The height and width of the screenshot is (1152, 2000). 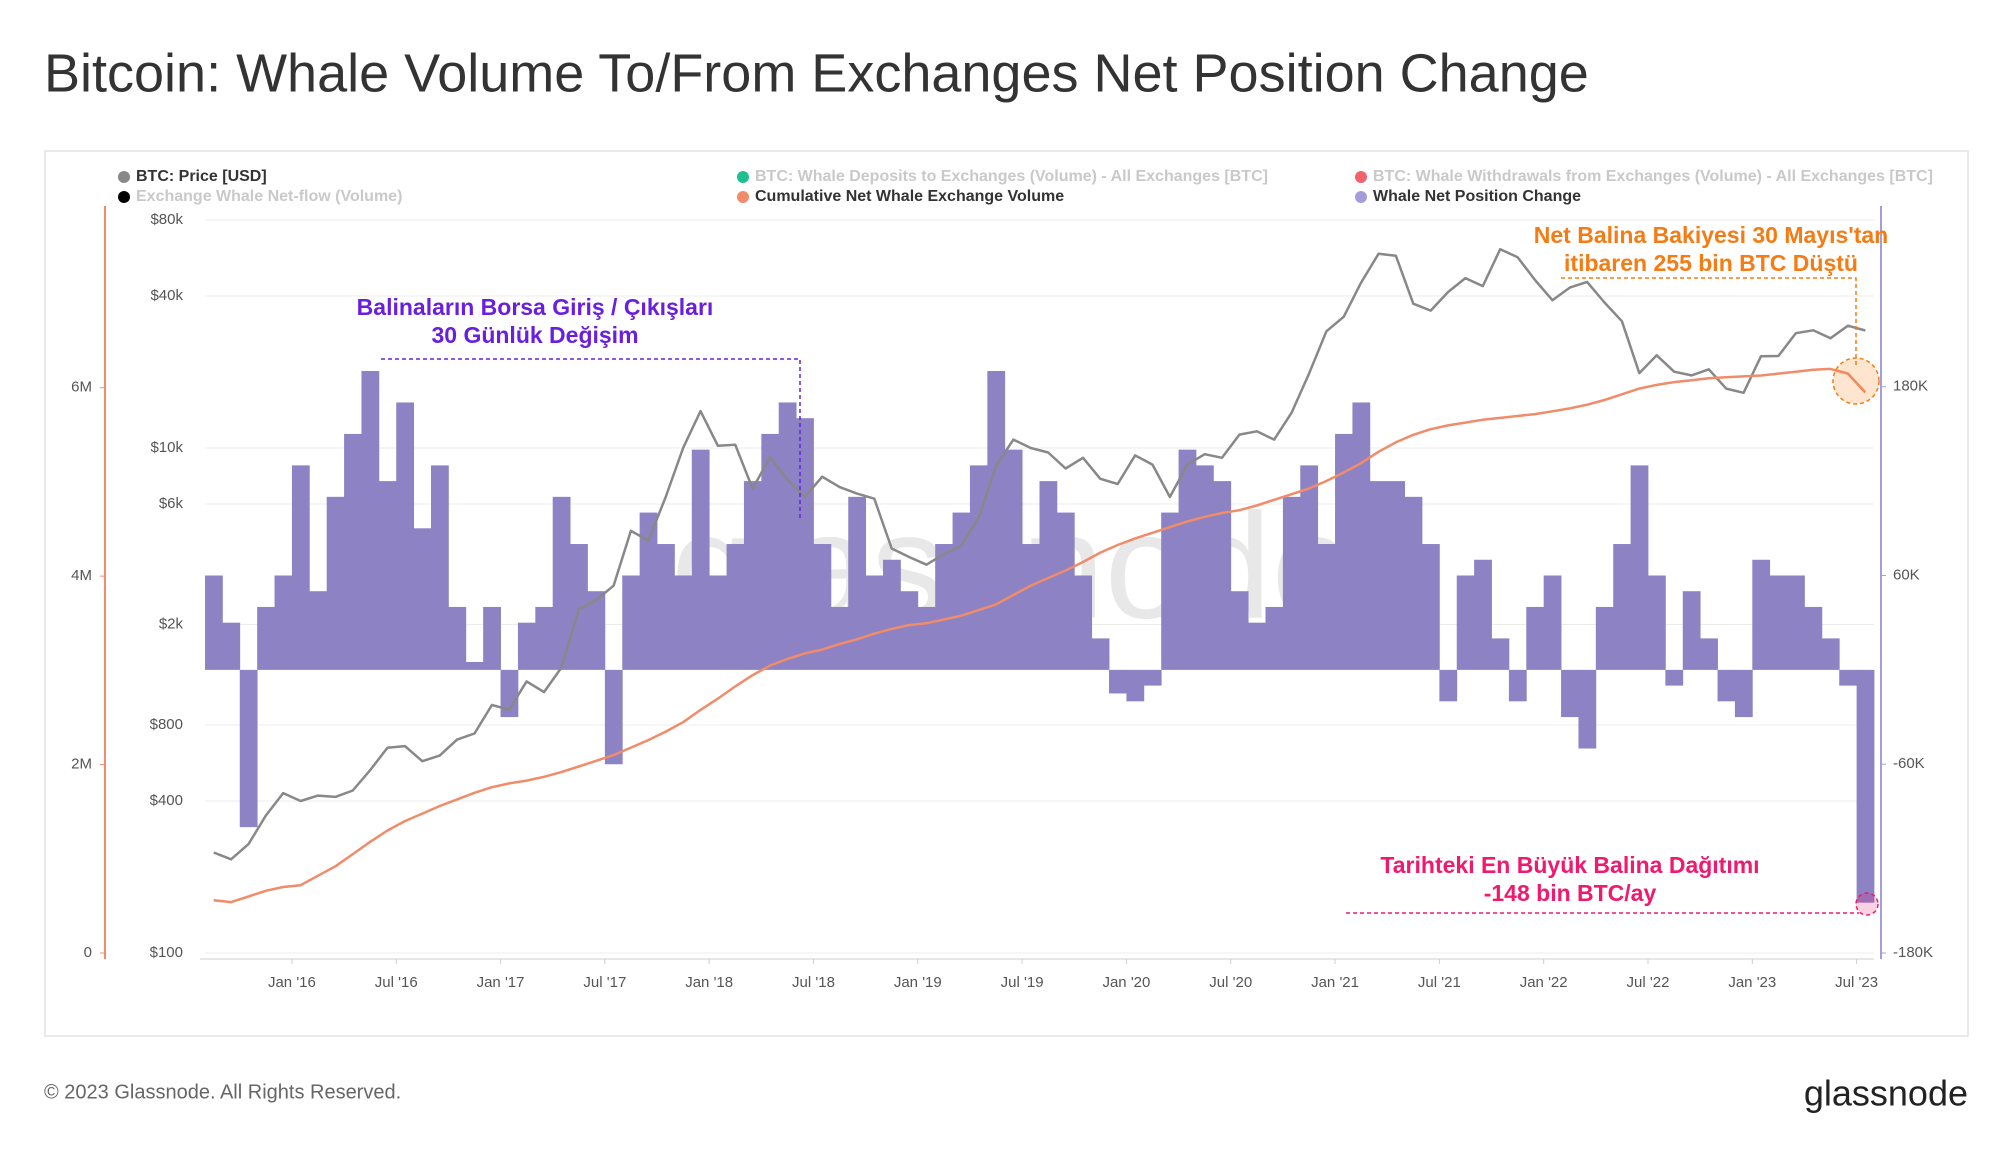 I want to click on legend-label: Cumulative Net Whale Exchange Volume, so click(x=909, y=196).